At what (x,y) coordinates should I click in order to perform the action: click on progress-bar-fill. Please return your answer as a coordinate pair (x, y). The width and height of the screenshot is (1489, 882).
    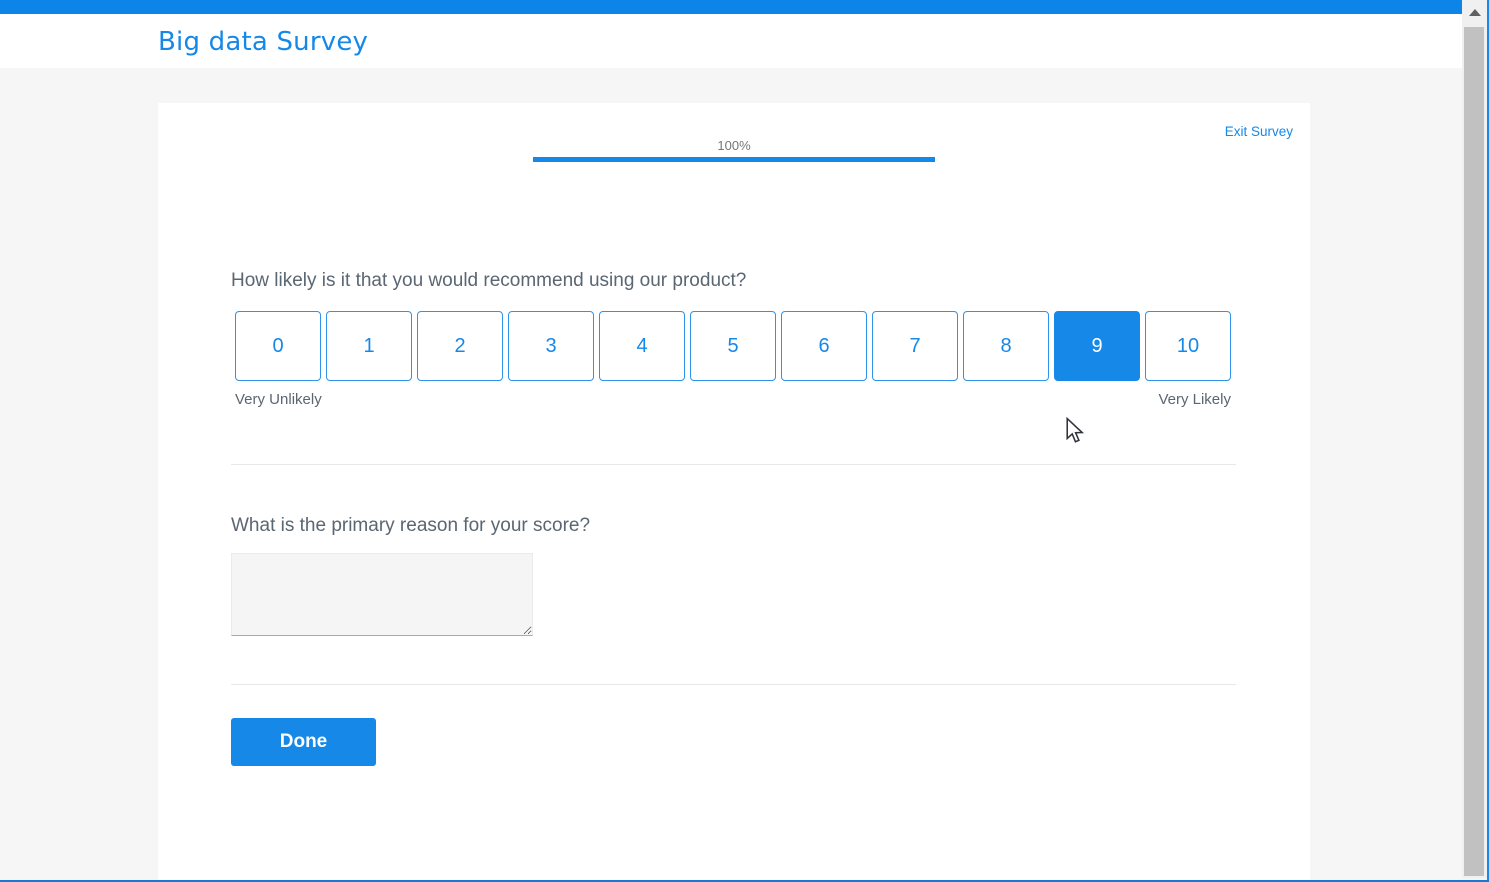
    Looking at the image, I should click on (734, 159).